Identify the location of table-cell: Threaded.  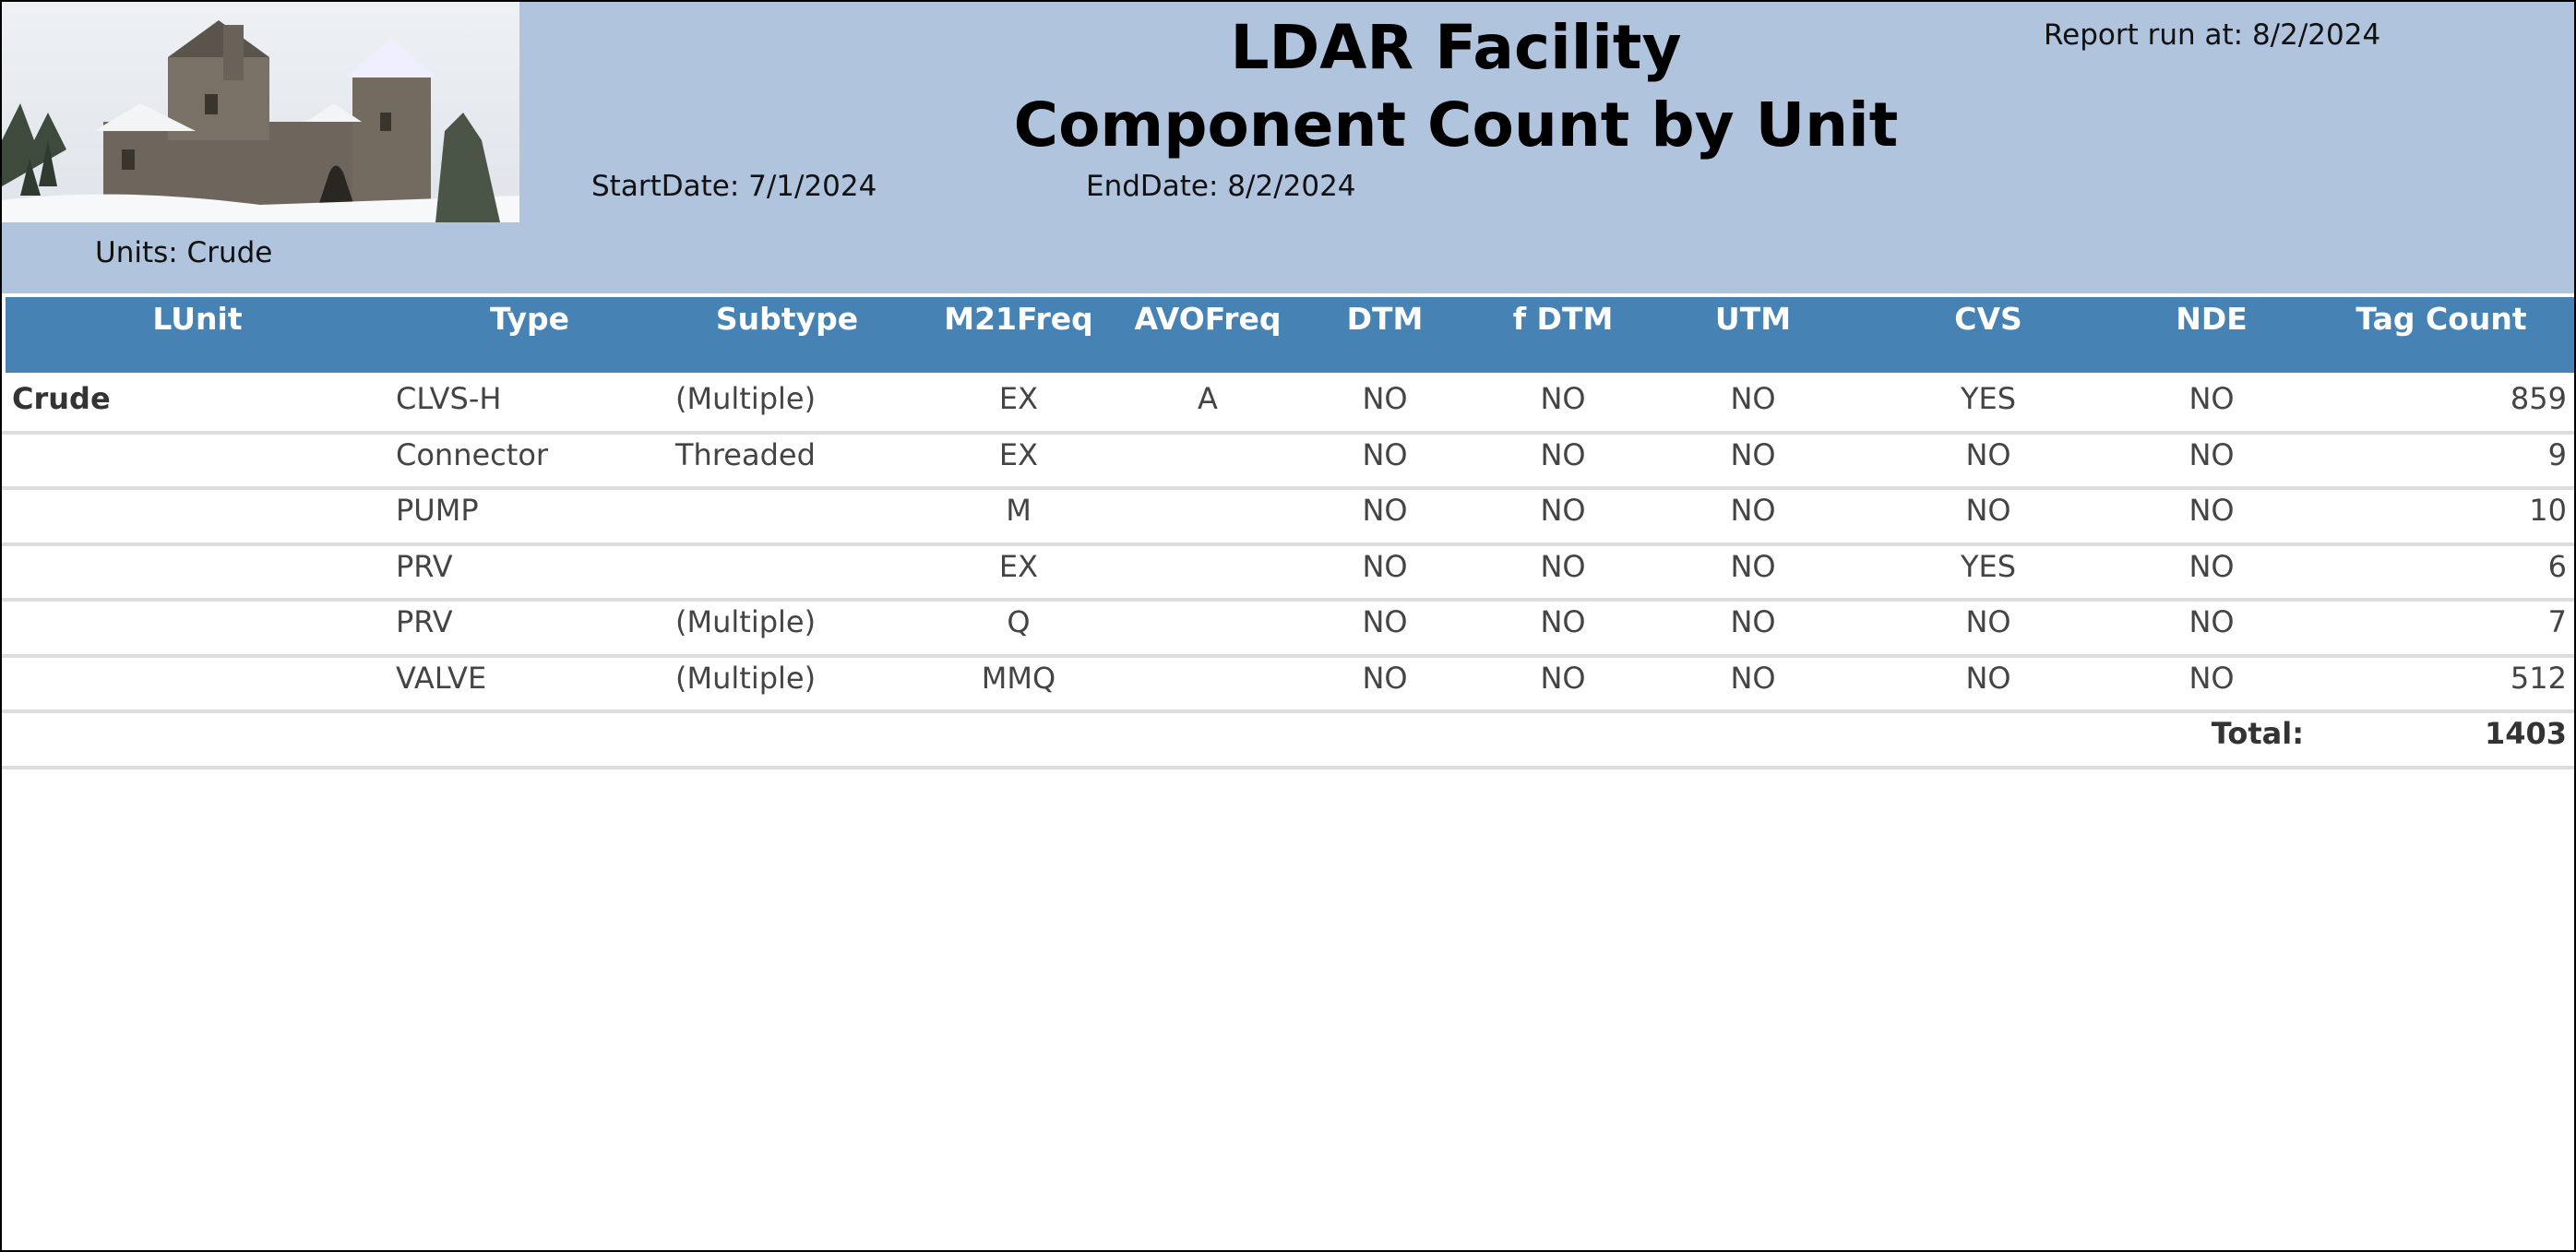
(745, 454).